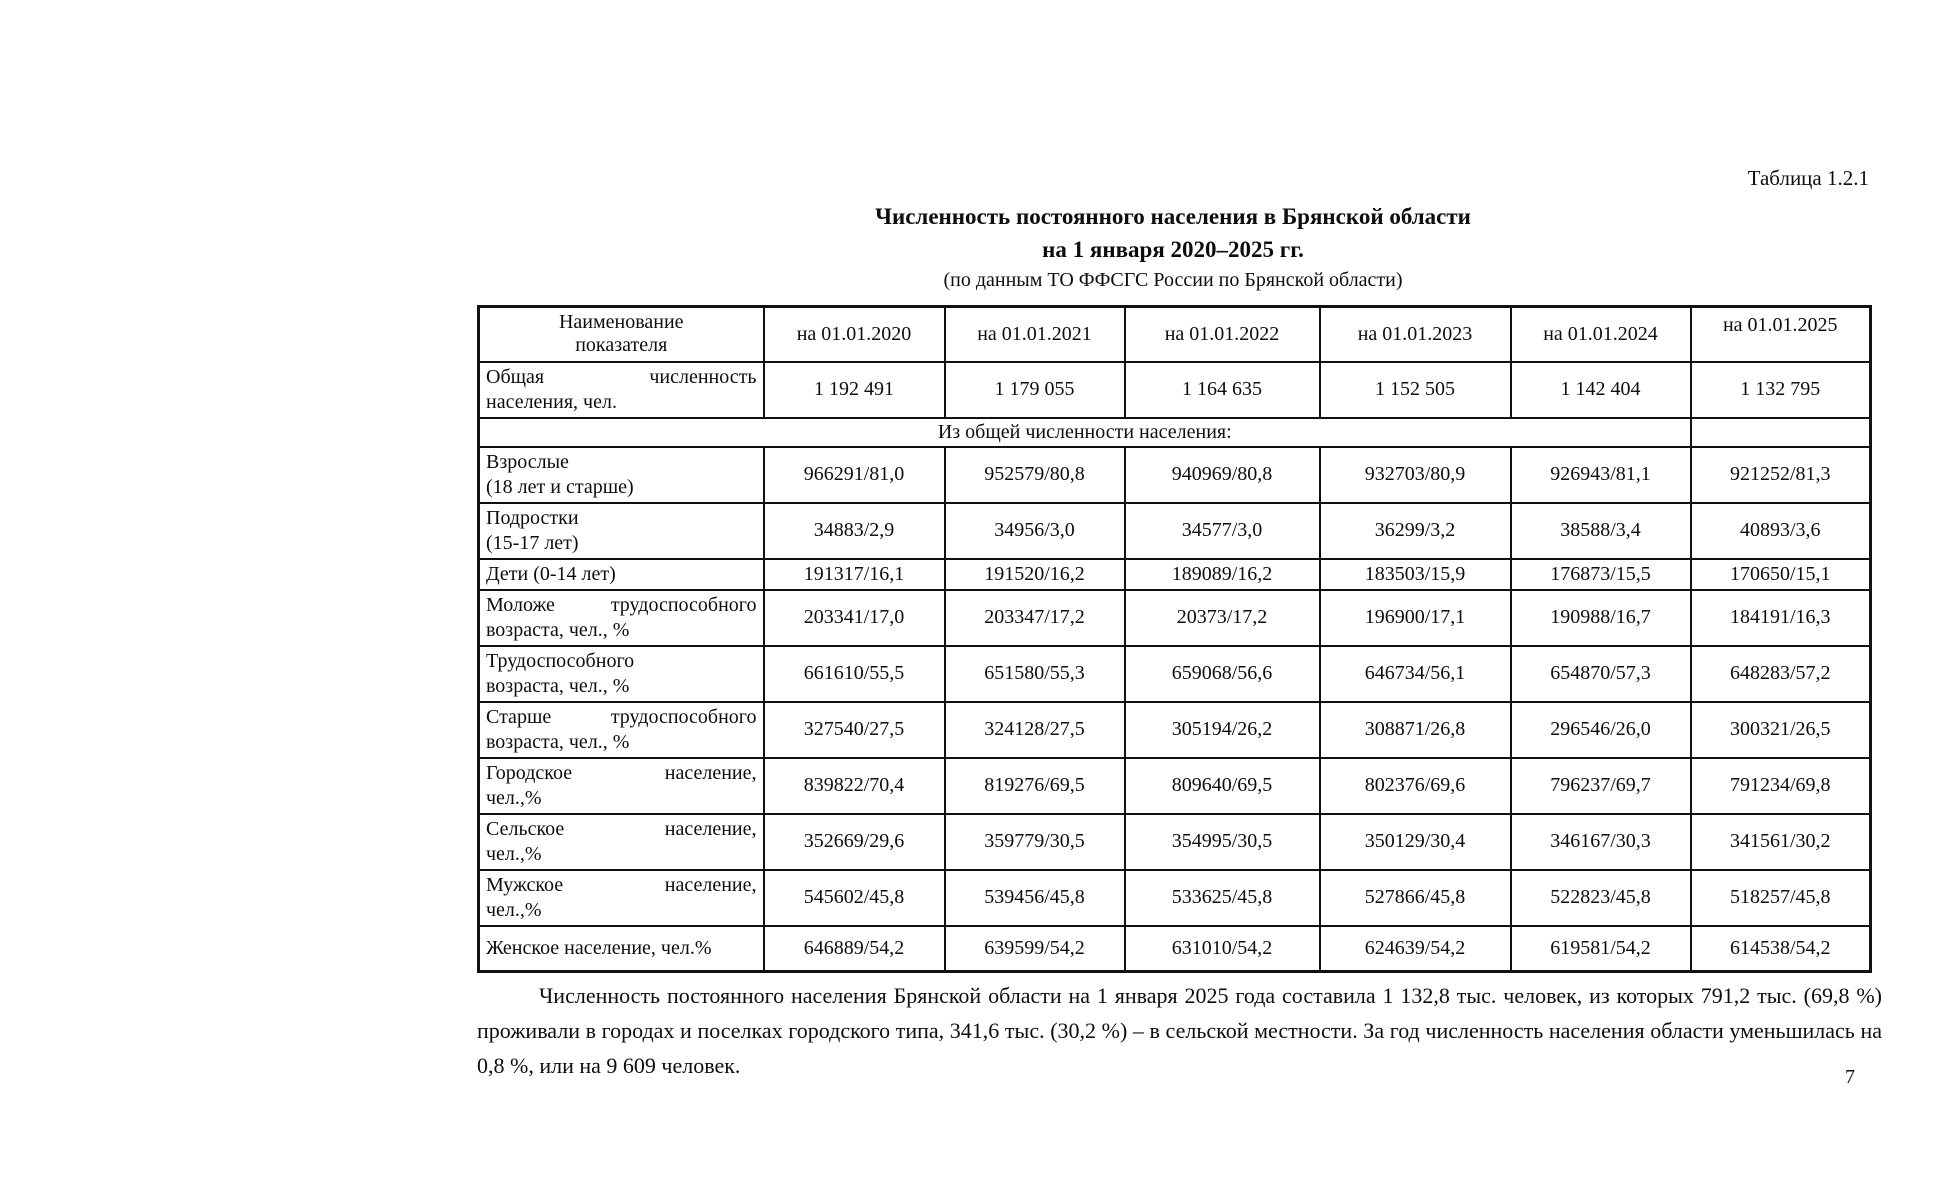 This screenshot has height=1200, width=1951. Describe the element at coordinates (854, 530) in the screenshot. I see `value-cell: 34883/2,9` at that location.